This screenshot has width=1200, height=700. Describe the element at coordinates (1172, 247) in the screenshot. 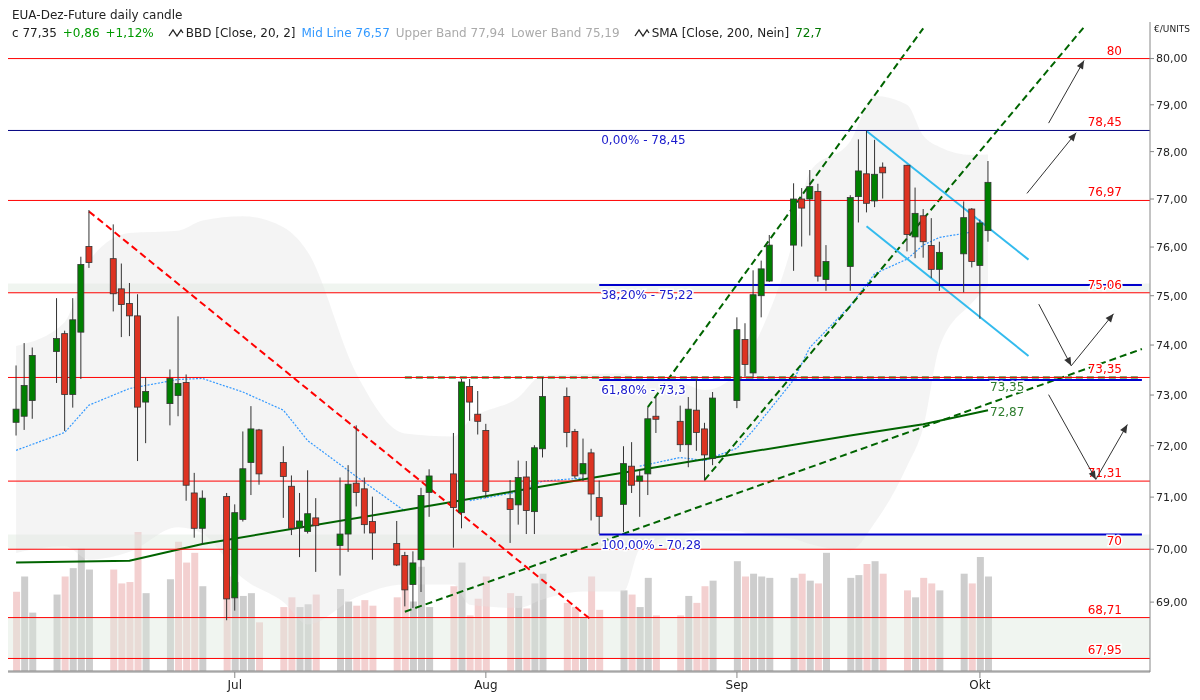

I see `y-tick-label: 76,00` at that location.